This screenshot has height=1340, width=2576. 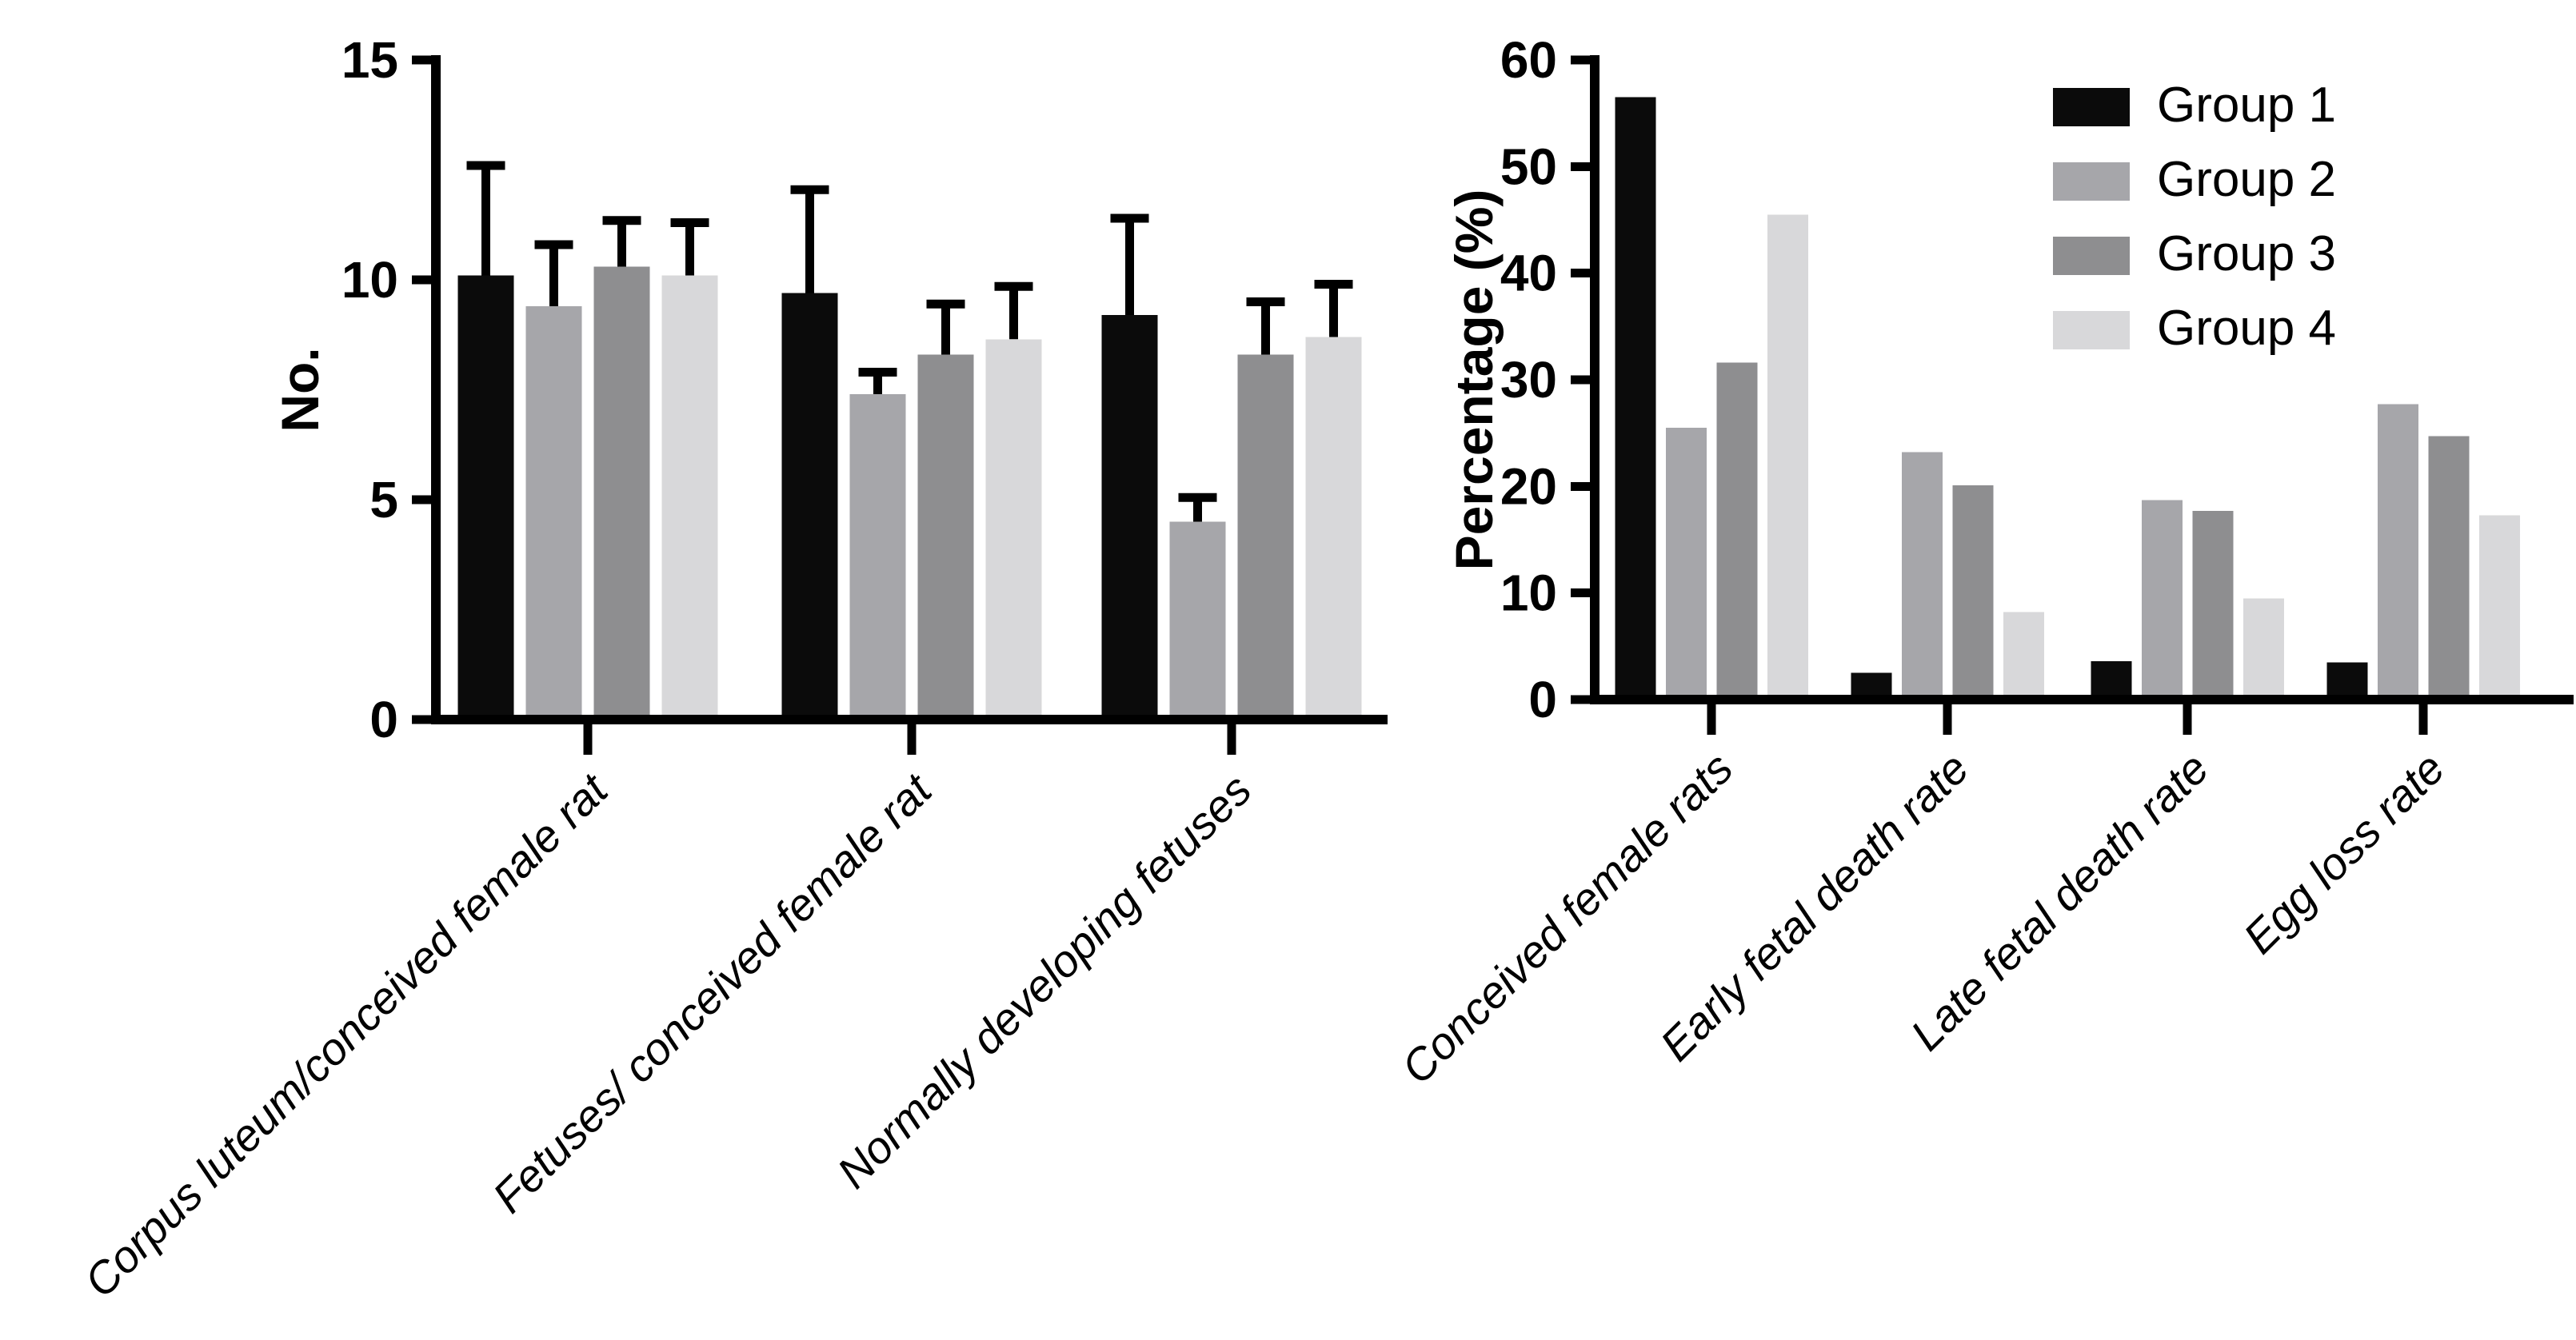 I want to click on category-label: Egg loss rate, so click(x=2344, y=853).